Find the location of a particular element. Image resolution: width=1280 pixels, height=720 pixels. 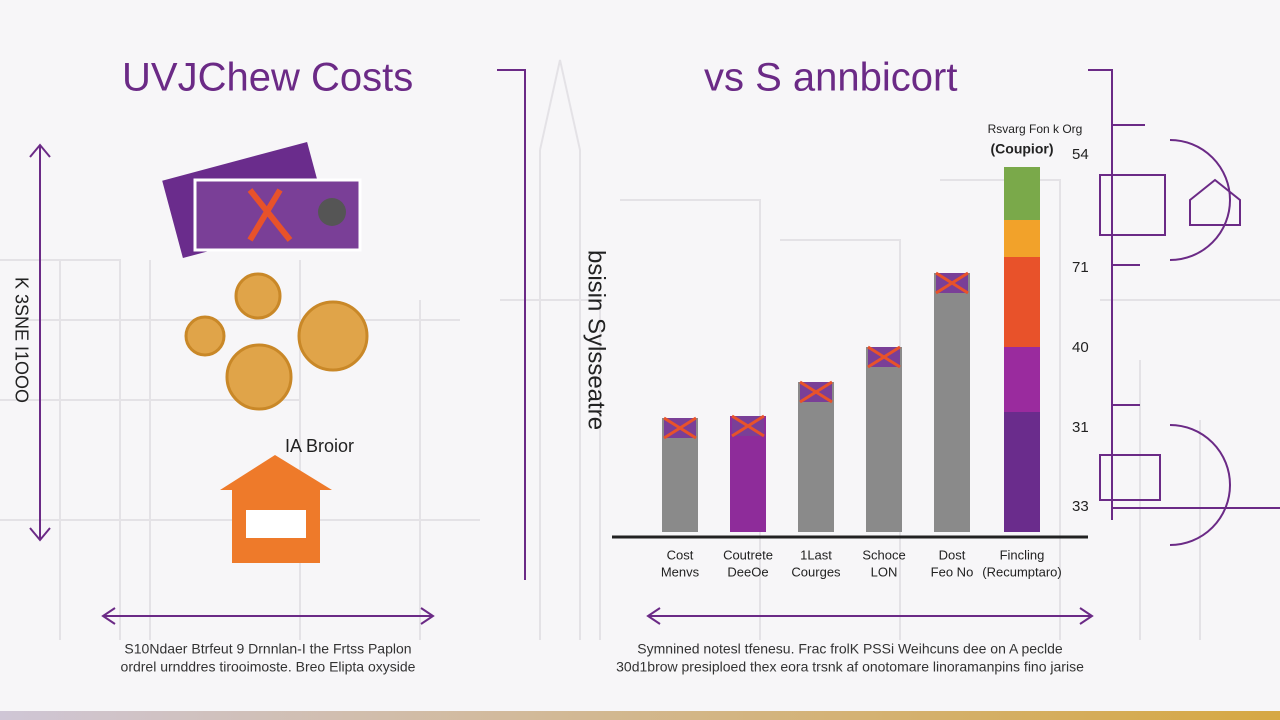

x-tick-label: LON is located at coordinates (884, 571).